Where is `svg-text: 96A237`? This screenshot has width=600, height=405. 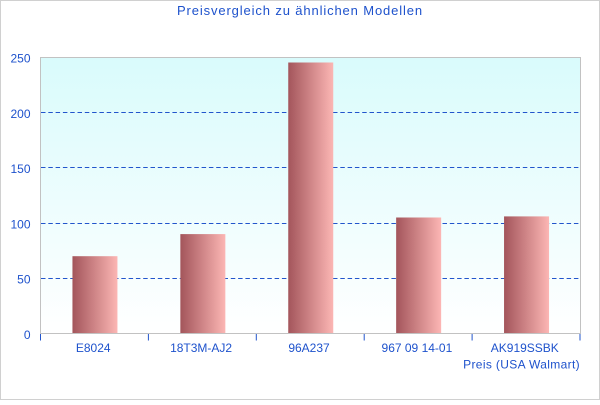 svg-text: 96A237 is located at coordinates (309, 348).